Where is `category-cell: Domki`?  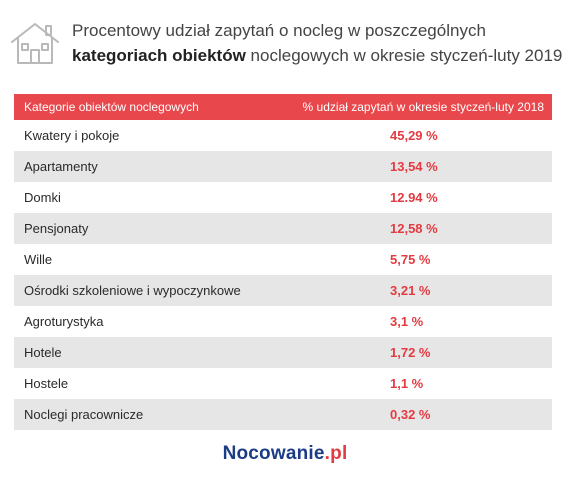 category-cell: Domki is located at coordinates (42, 197).